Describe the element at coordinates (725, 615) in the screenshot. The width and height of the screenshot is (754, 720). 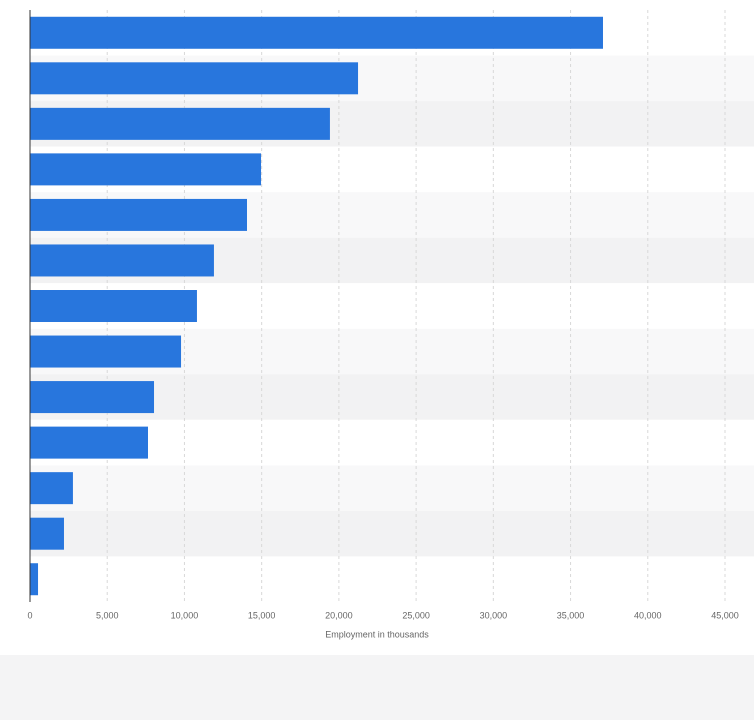
I see `x-tick-label: 45,000` at that location.